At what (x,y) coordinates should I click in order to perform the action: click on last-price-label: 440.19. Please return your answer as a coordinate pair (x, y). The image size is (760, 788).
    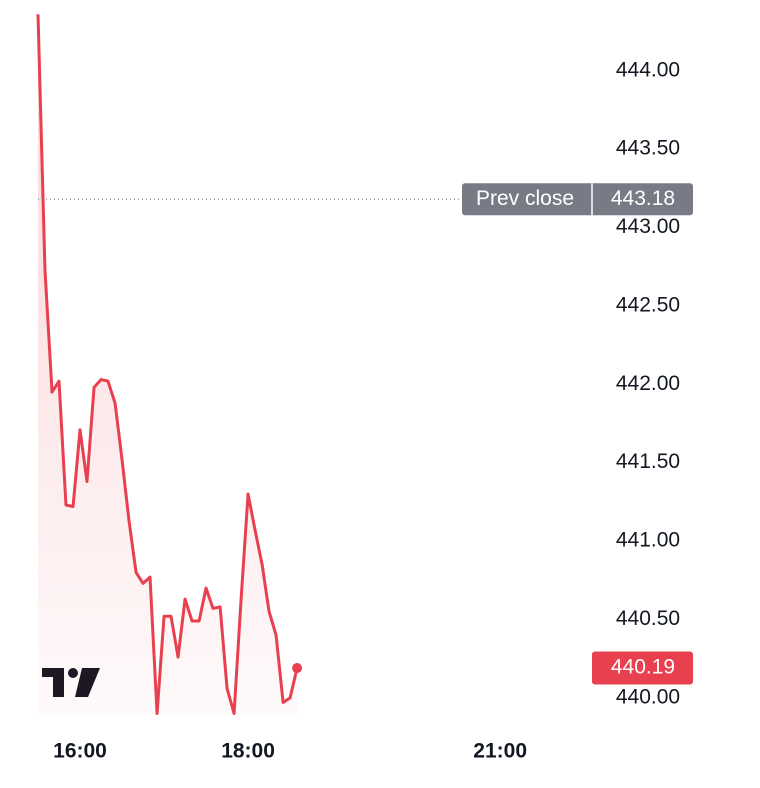
    Looking at the image, I should click on (643, 667).